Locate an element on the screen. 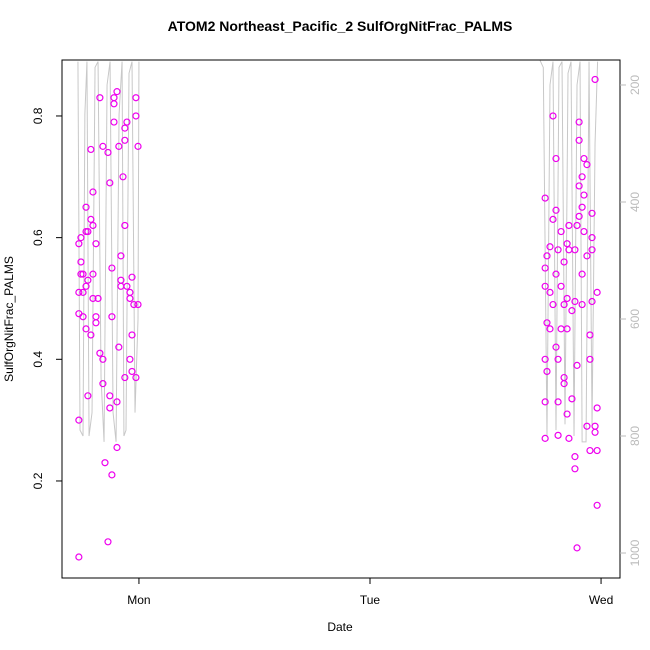  y2-tick-label: 800 is located at coordinates (635, 436).